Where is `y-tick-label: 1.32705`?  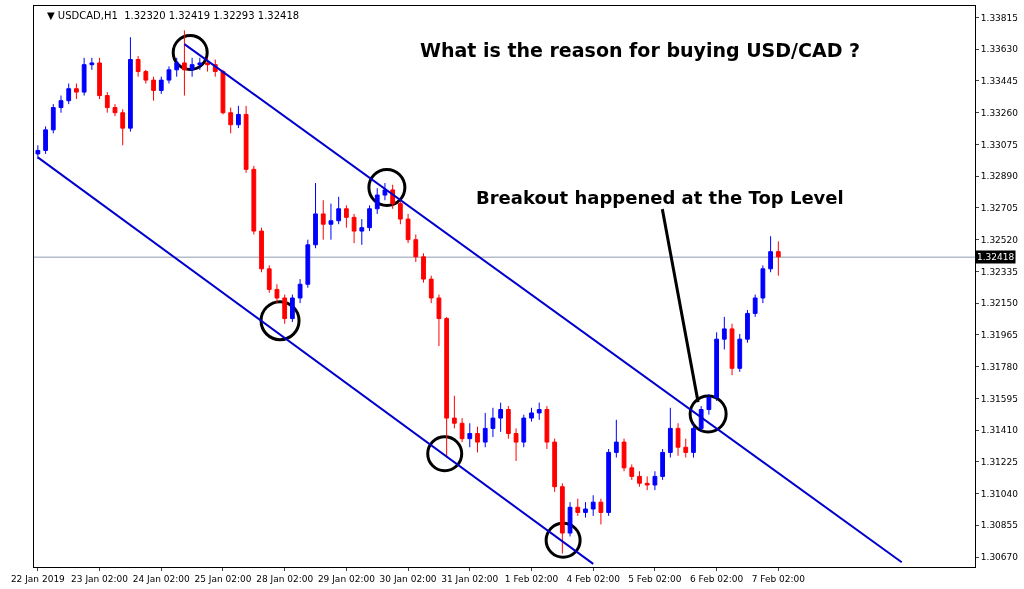
y-tick-label: 1.32705 is located at coordinates (999, 208).